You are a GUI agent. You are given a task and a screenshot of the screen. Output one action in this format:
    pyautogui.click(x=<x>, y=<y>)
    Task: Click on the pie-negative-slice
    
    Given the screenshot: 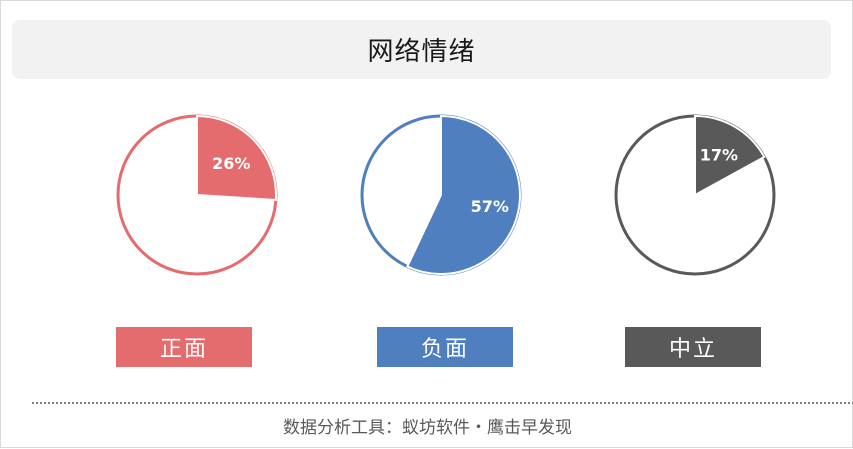 What is the action you would take?
    pyautogui.click(x=463, y=194)
    